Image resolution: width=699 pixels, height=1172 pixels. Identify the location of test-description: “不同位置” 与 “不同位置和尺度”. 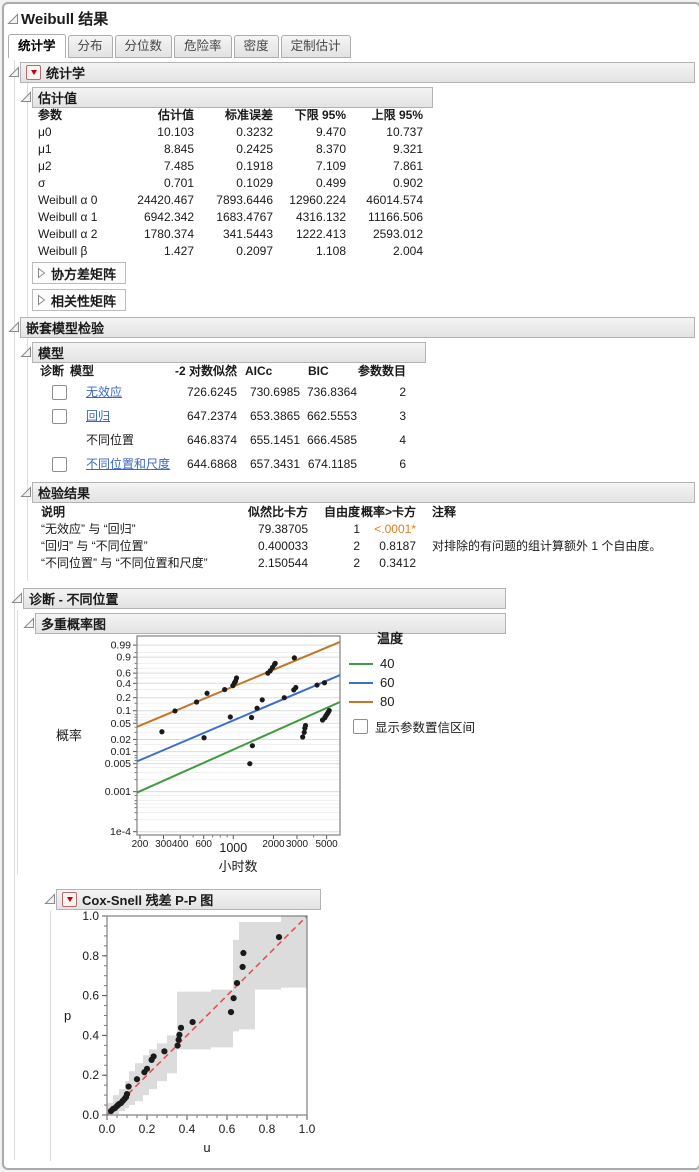
(124, 563).